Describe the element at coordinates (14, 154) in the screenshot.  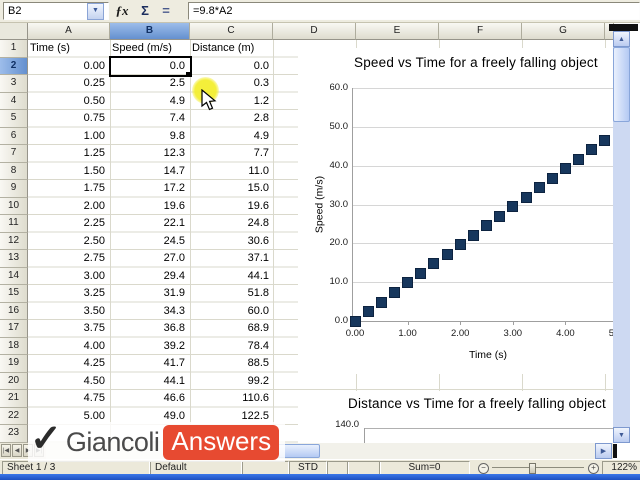
I see `row-header-7: 7` at that location.